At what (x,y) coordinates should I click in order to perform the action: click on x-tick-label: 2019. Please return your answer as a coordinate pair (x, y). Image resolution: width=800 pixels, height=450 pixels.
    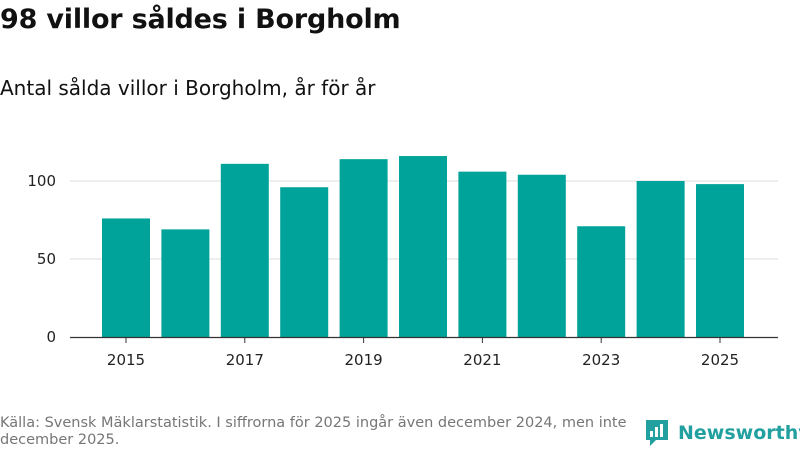
    Looking at the image, I should click on (364, 360).